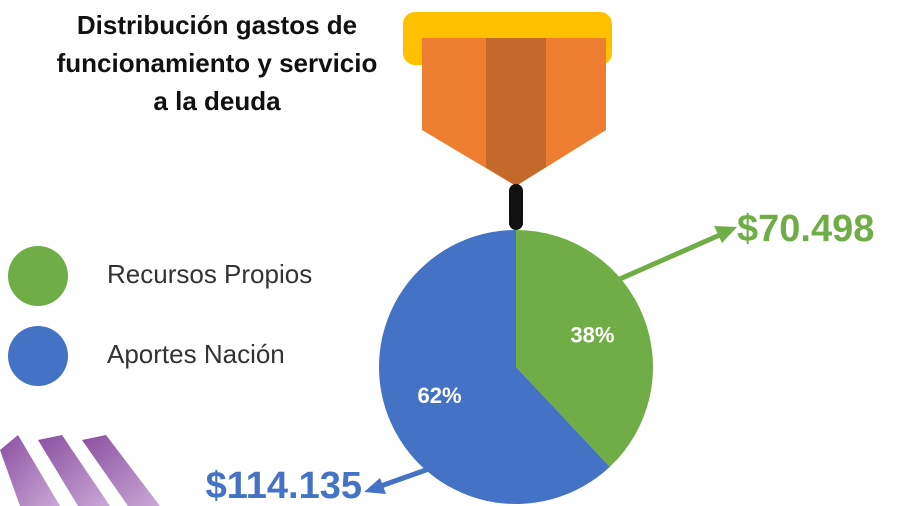 This screenshot has width=923, height=506. Describe the element at coordinates (375, 486) in the screenshot. I see `arrowhead-blue` at that location.